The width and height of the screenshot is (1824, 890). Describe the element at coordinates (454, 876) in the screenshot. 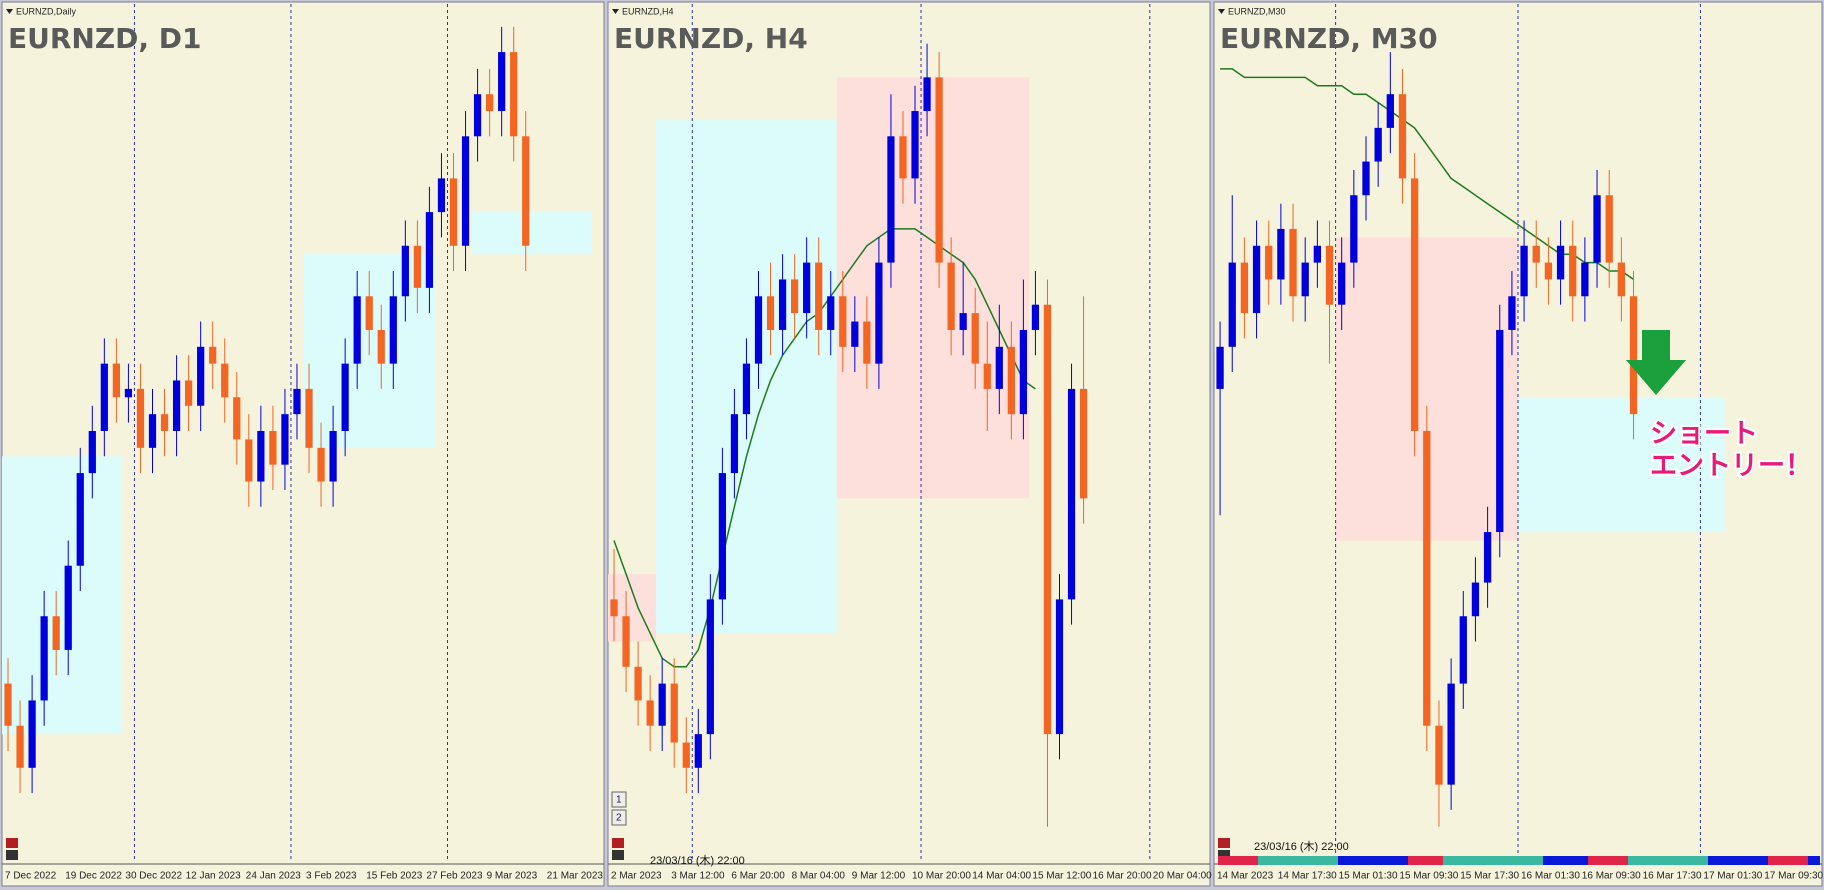

I see `x-tick-label: 27 Feb 2023` at that location.